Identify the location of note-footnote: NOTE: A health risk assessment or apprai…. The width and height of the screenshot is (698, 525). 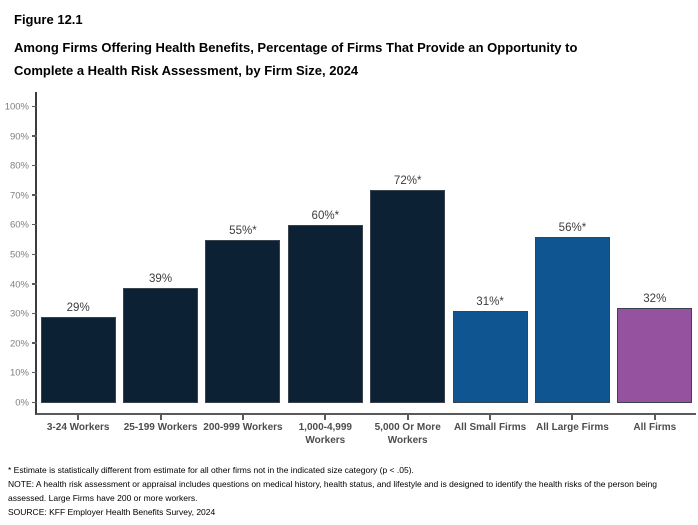
(333, 491).